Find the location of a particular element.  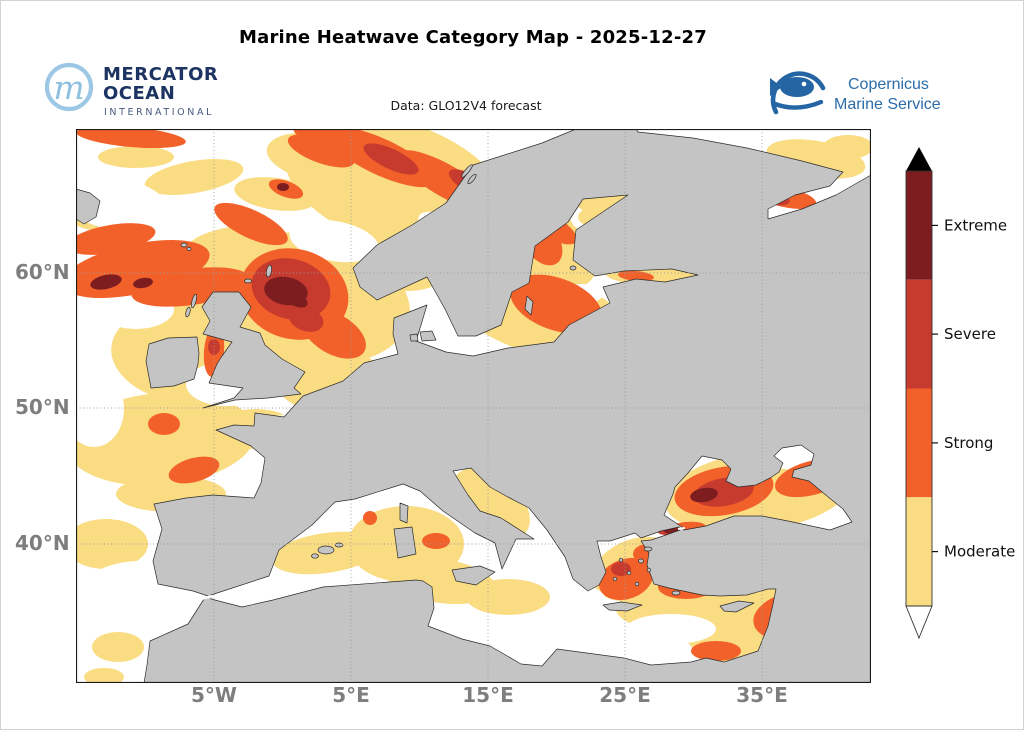

mercator-circle-icon is located at coordinates (69, 87).